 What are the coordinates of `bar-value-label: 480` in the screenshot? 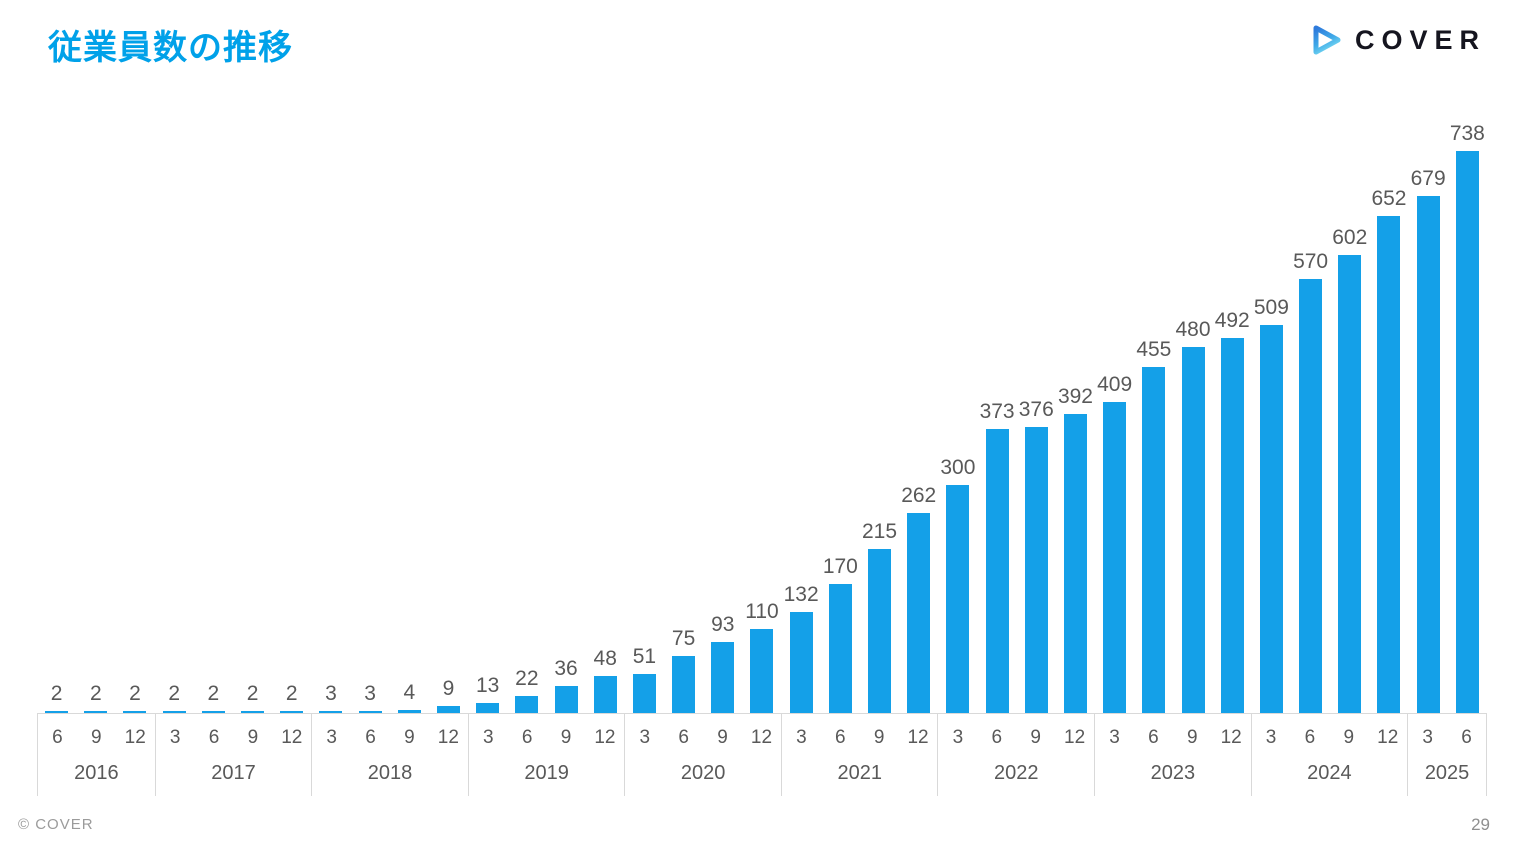 It's located at (1193, 329).